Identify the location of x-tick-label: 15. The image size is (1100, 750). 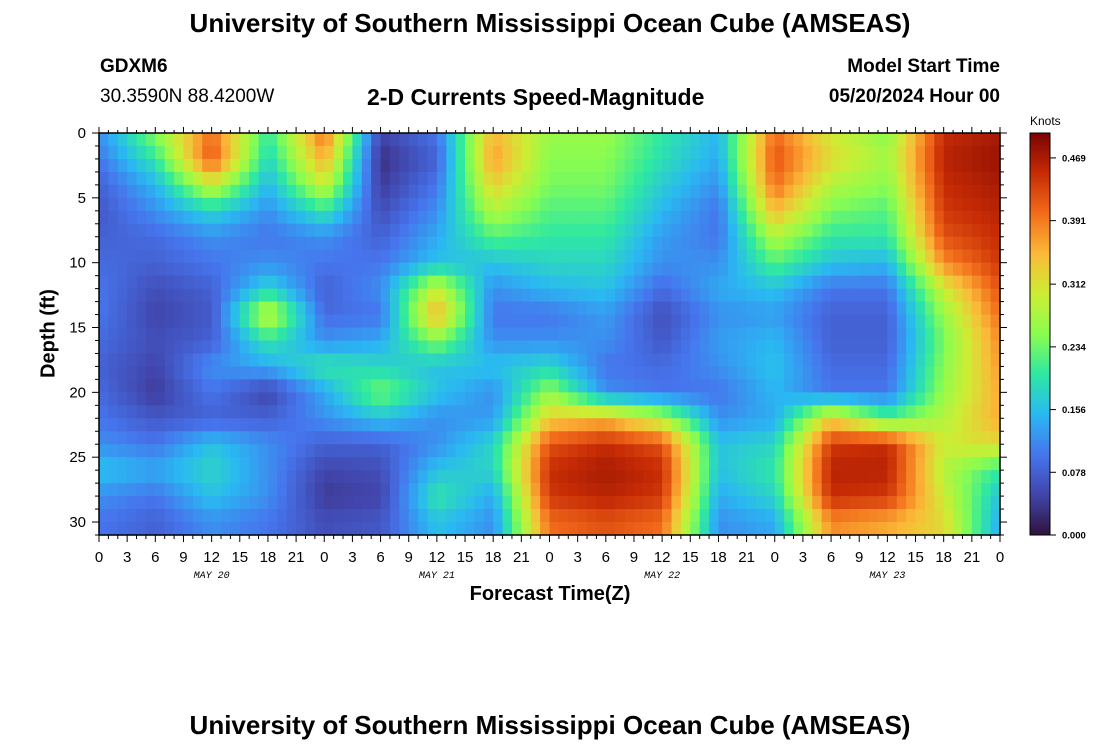
(690, 557).